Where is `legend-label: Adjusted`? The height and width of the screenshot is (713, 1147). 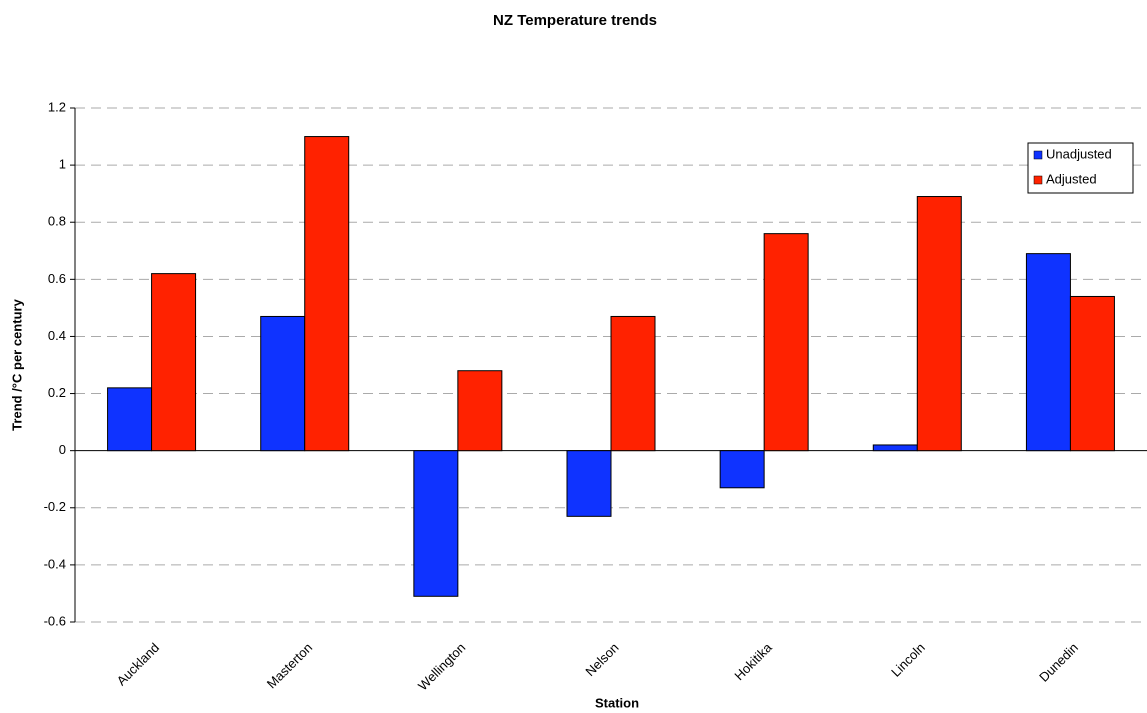 legend-label: Adjusted is located at coordinates (1071, 178).